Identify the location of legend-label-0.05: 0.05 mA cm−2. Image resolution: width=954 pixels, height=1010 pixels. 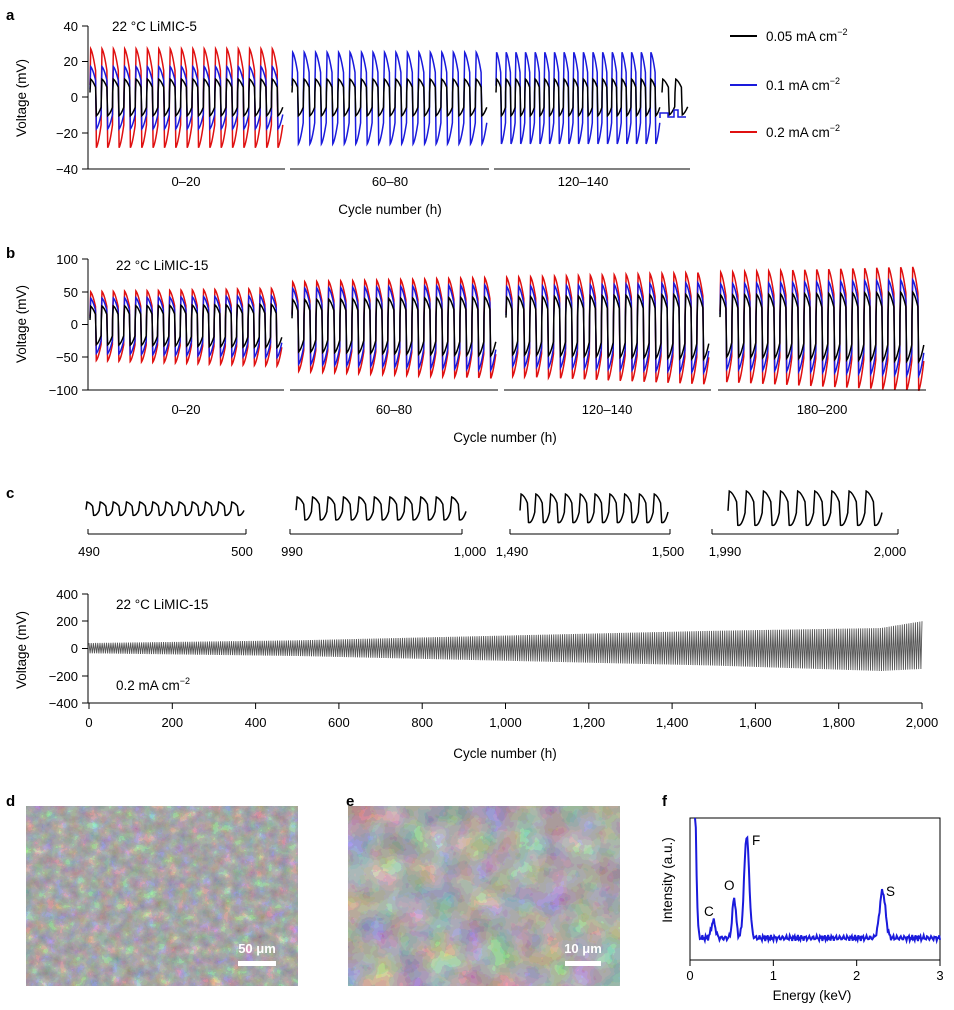
(807, 35).